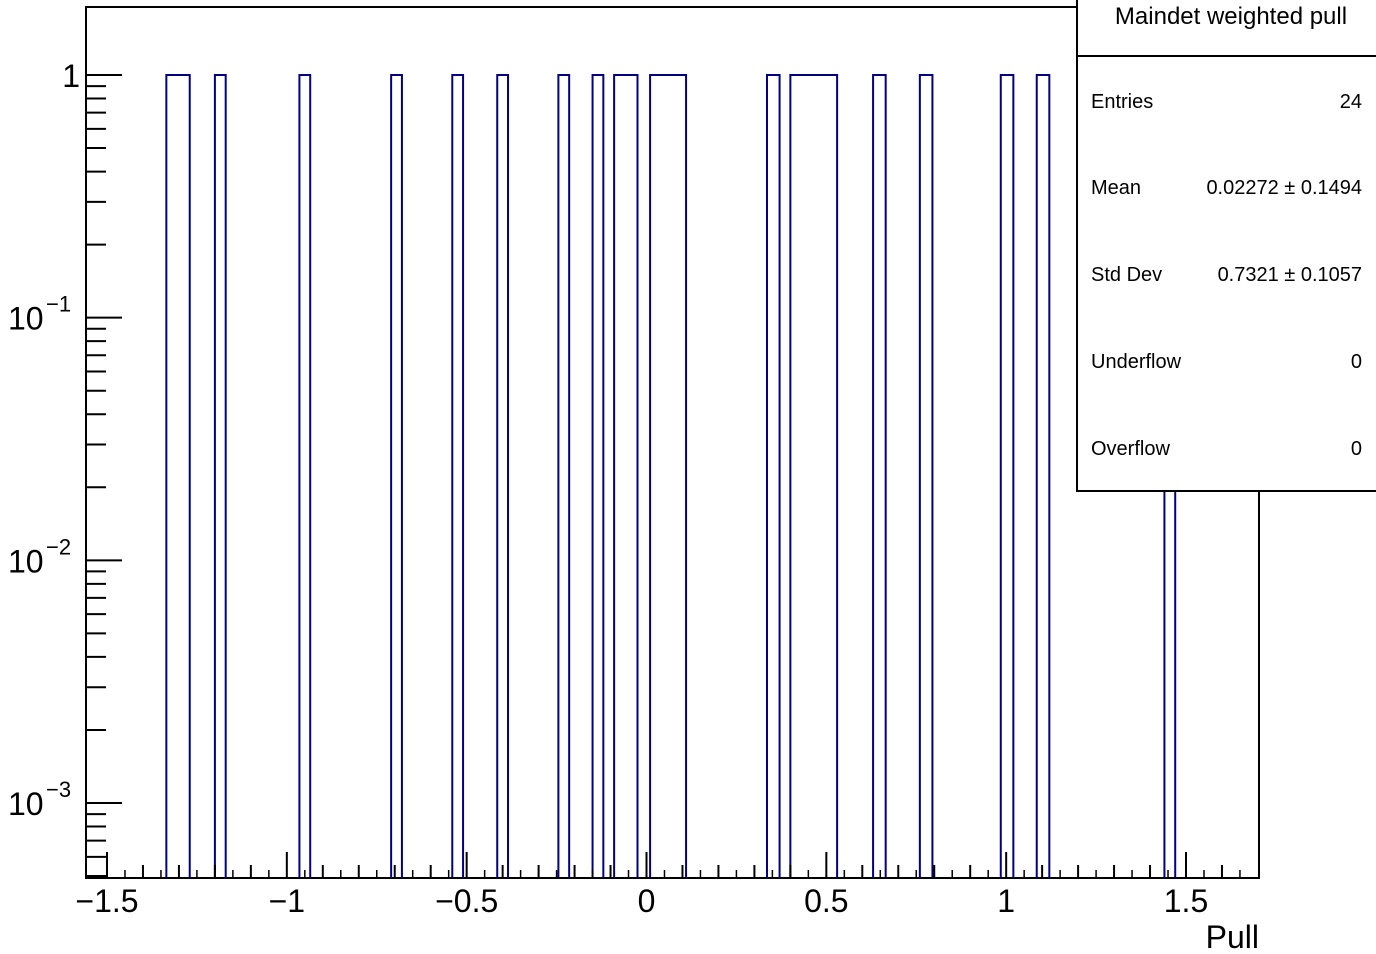 This screenshot has height=954, width=1376. I want to click on x-tick-label: −0.5, so click(466, 901).